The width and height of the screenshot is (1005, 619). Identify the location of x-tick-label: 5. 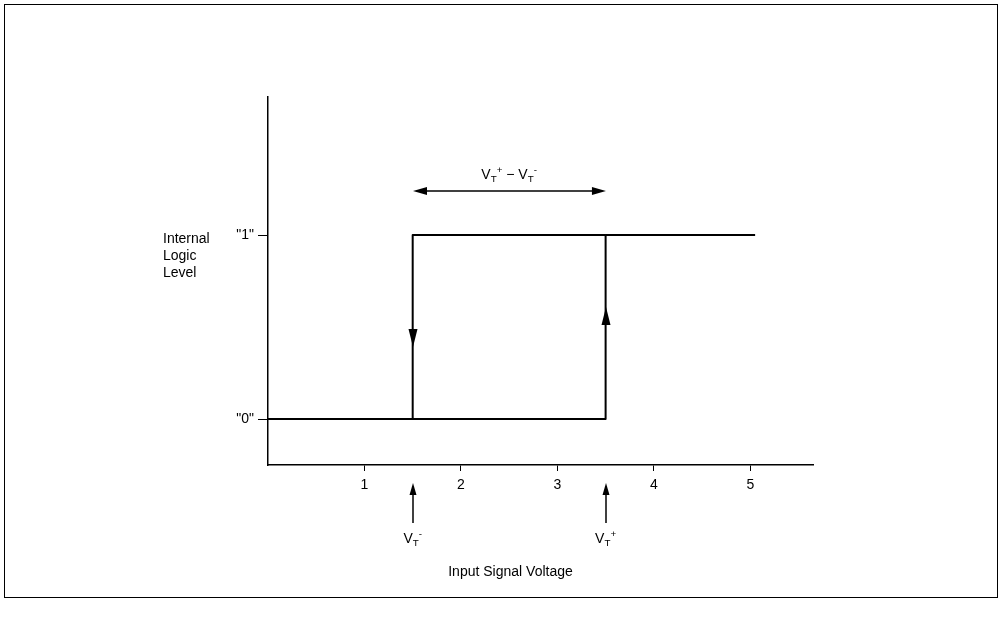
(750, 484).